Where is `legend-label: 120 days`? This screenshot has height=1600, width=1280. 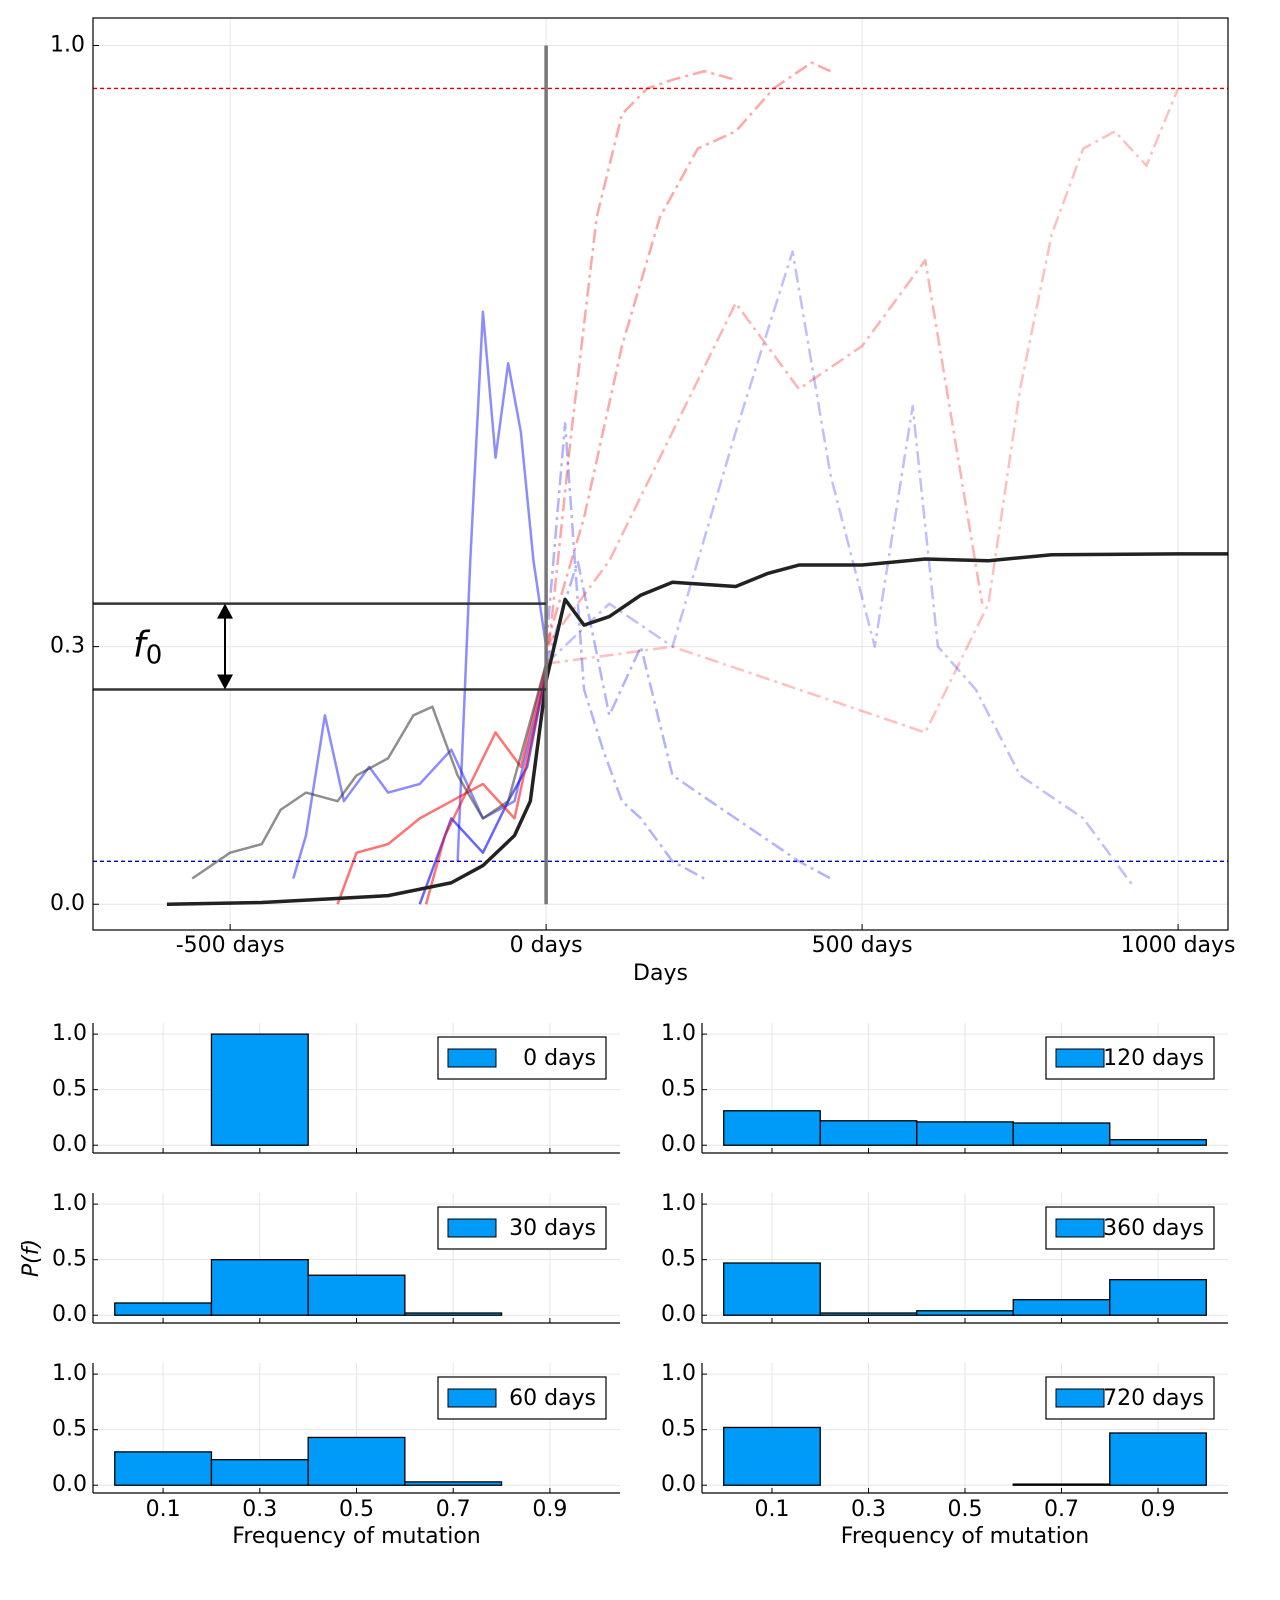 legend-label: 120 days is located at coordinates (1153, 1058).